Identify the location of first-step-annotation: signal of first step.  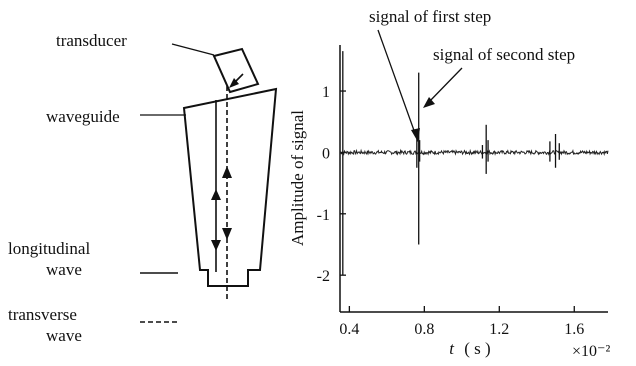
(430, 16).